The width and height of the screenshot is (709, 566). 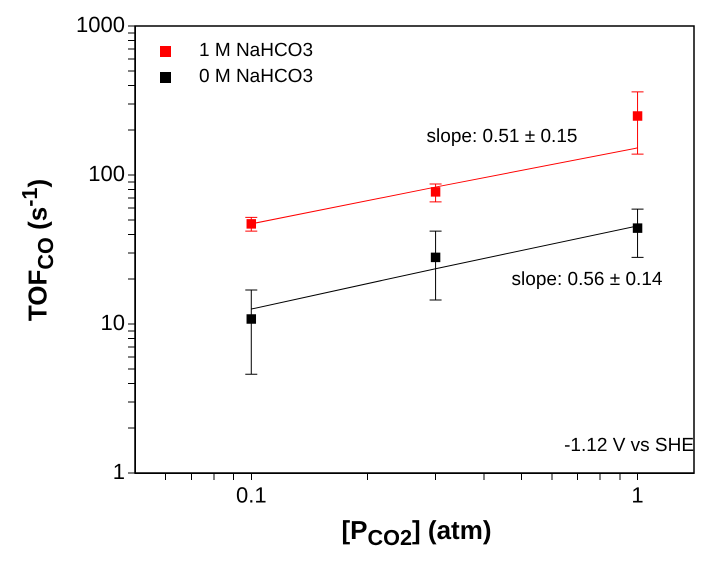 I want to click on annotation: -1.12 V vs SHE, so click(x=629, y=445).